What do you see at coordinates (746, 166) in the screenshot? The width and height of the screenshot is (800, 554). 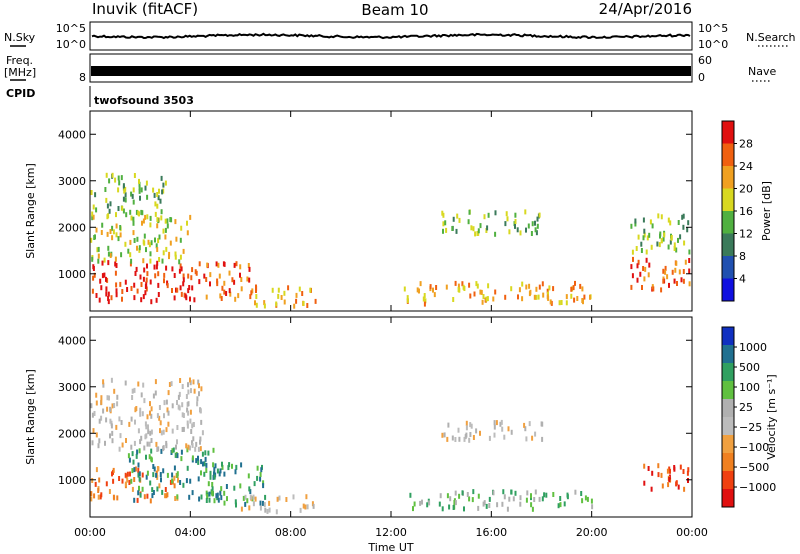 I see `colorbar-tick-label: 24` at bounding box center [746, 166].